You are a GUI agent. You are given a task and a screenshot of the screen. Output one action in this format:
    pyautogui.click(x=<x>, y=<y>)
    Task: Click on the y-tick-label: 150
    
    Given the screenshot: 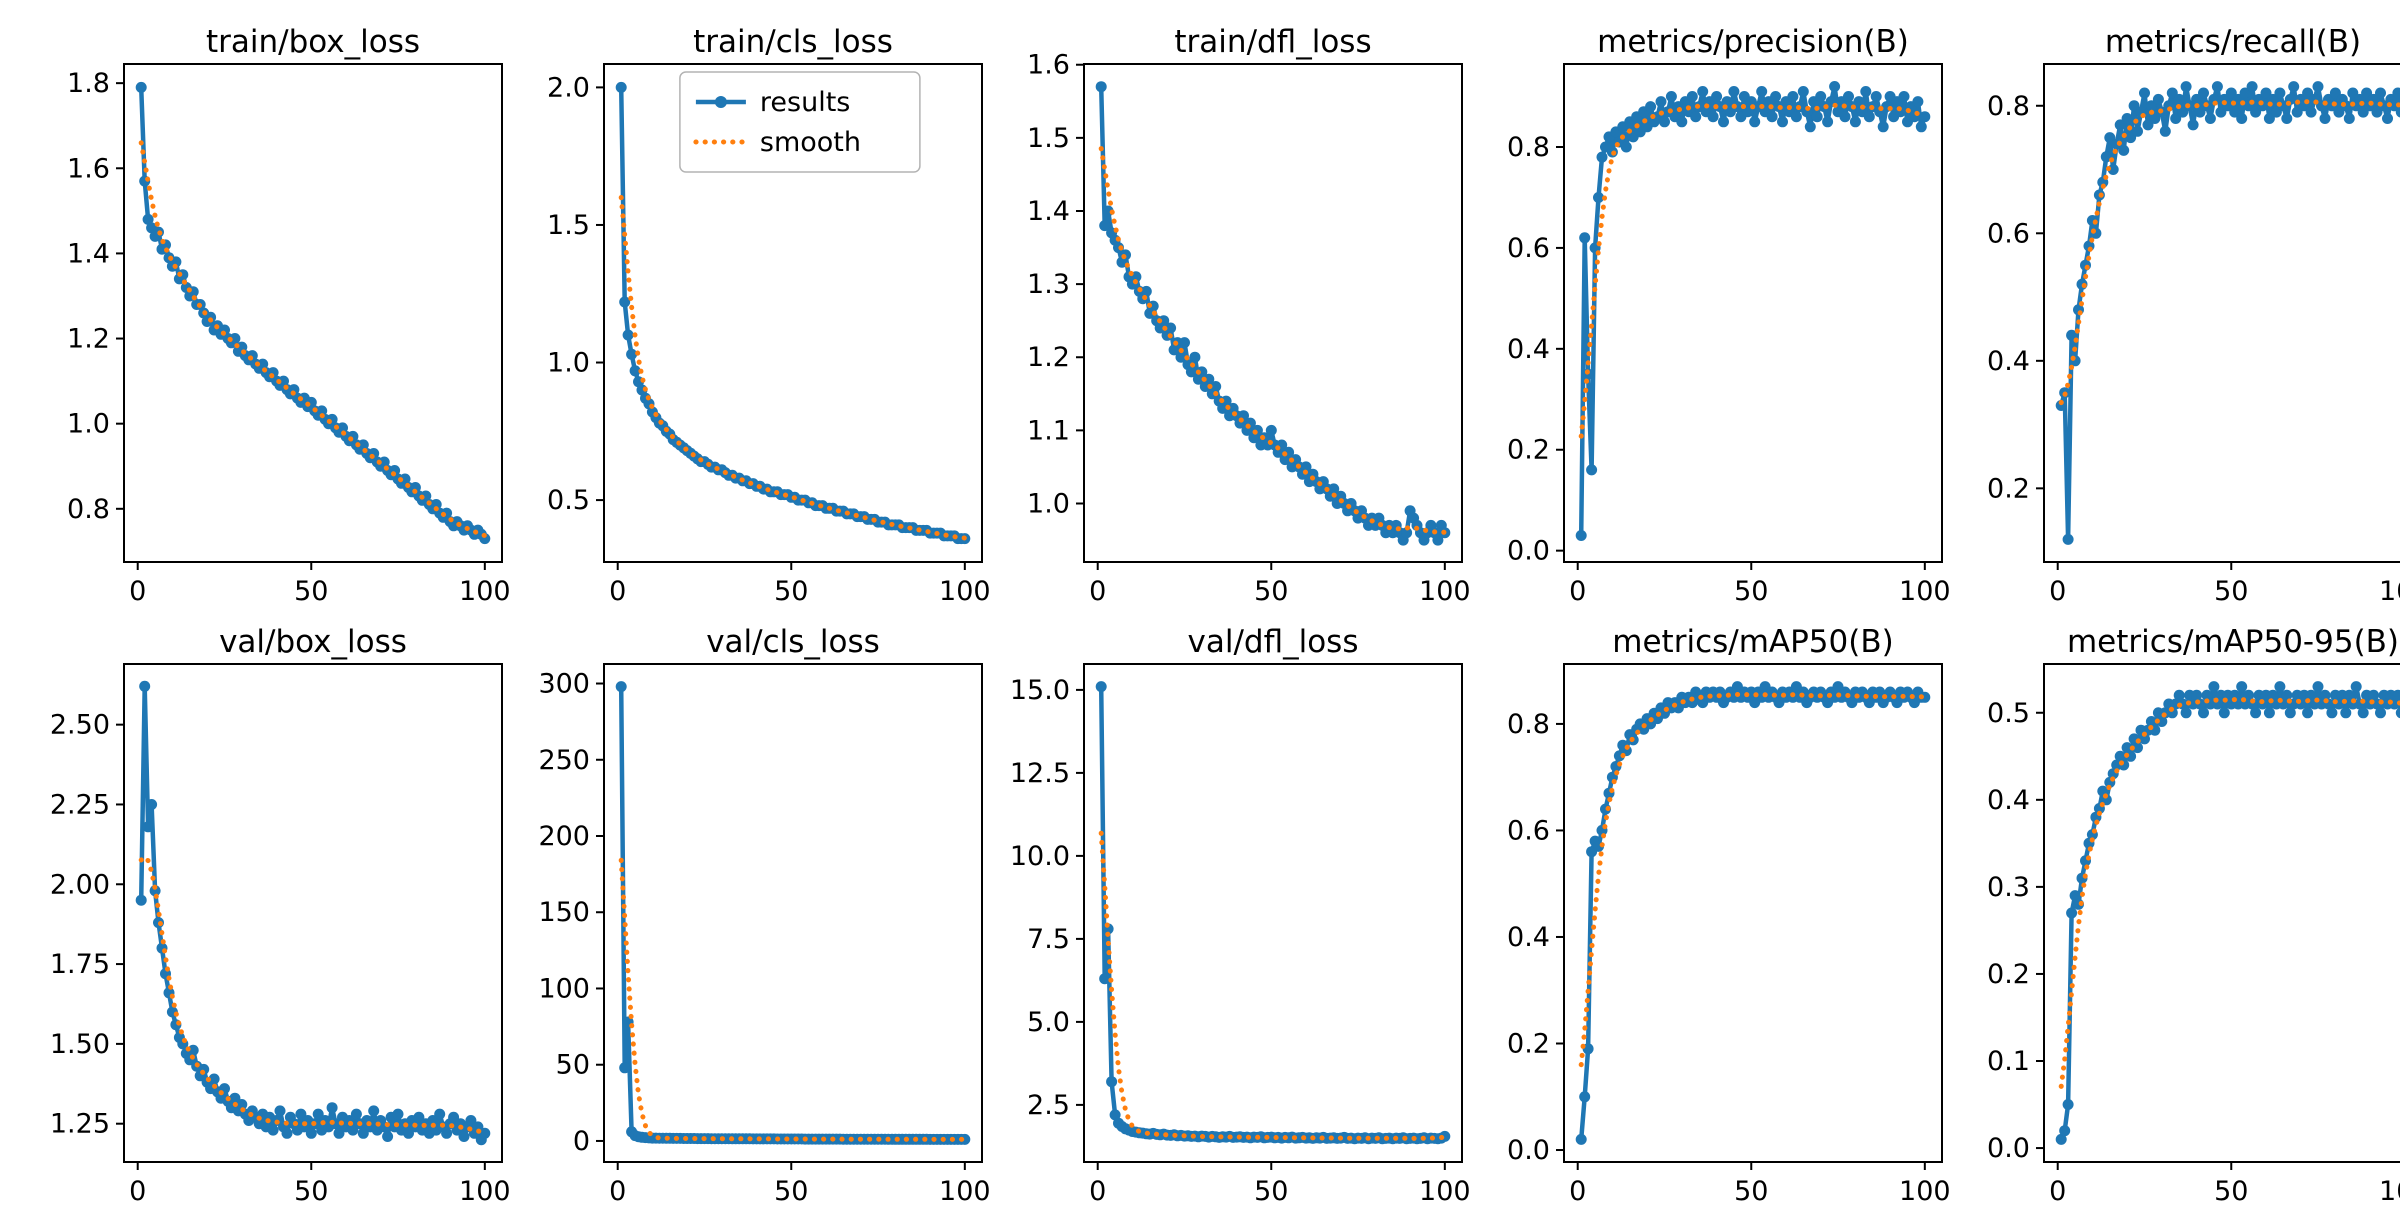 What is the action you would take?
    pyautogui.click(x=564, y=912)
    